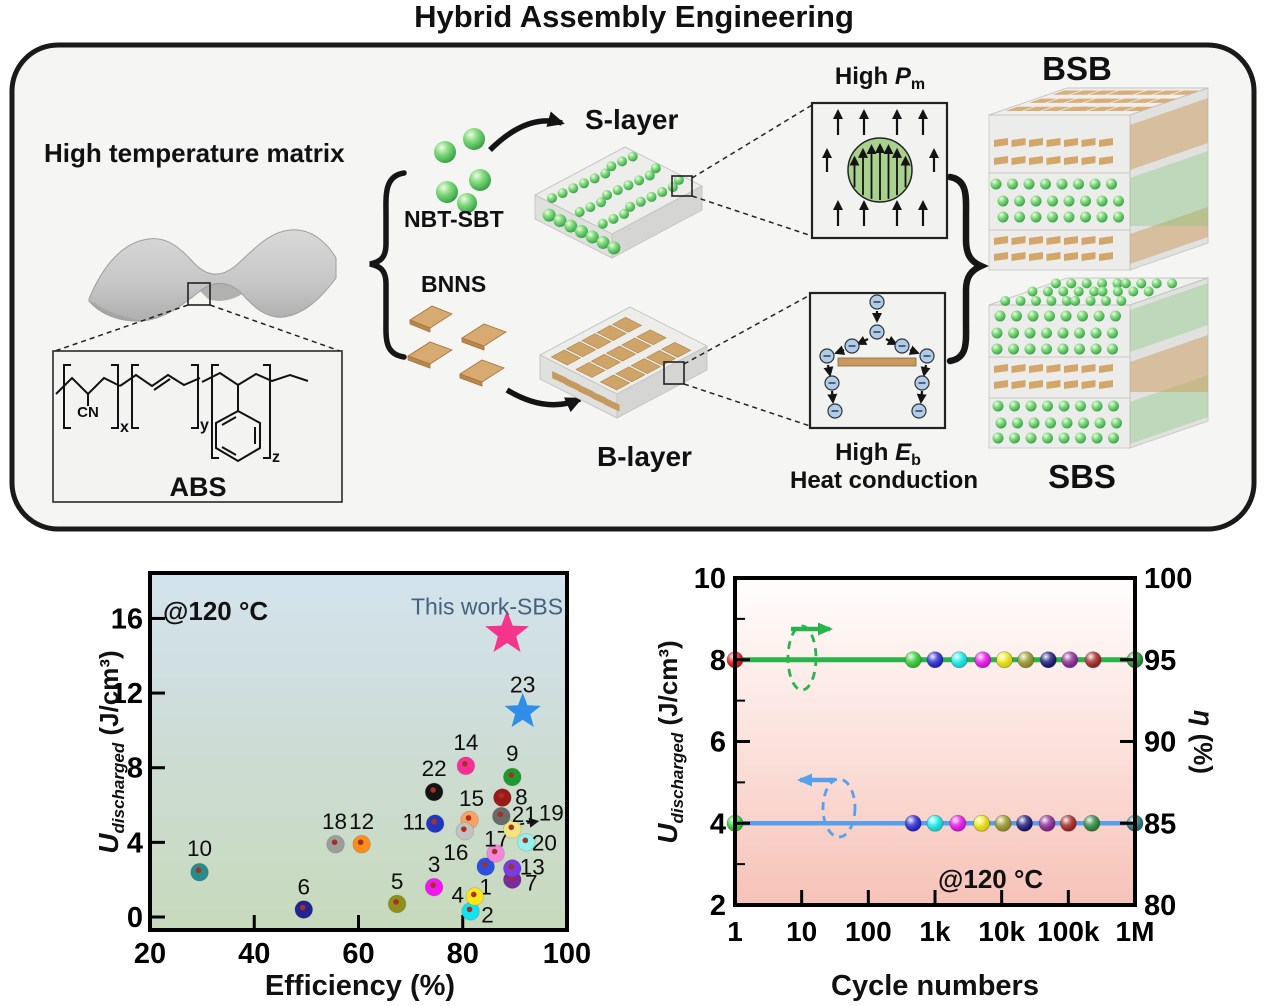  I want to click on tick-label: 10, so click(801, 931).